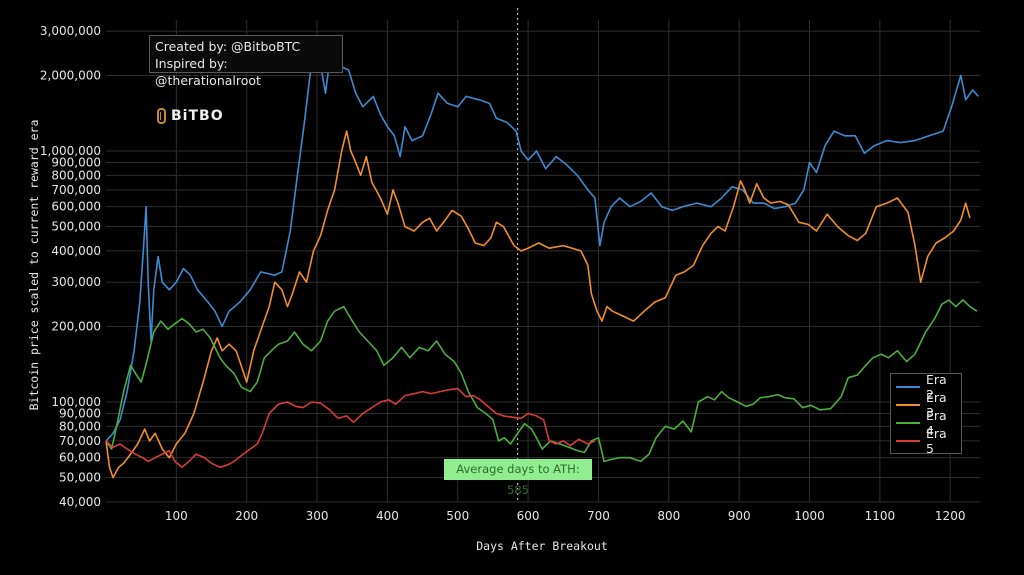 This screenshot has height=575, width=1024. I want to click on x-tick-label: 900, so click(739, 516).